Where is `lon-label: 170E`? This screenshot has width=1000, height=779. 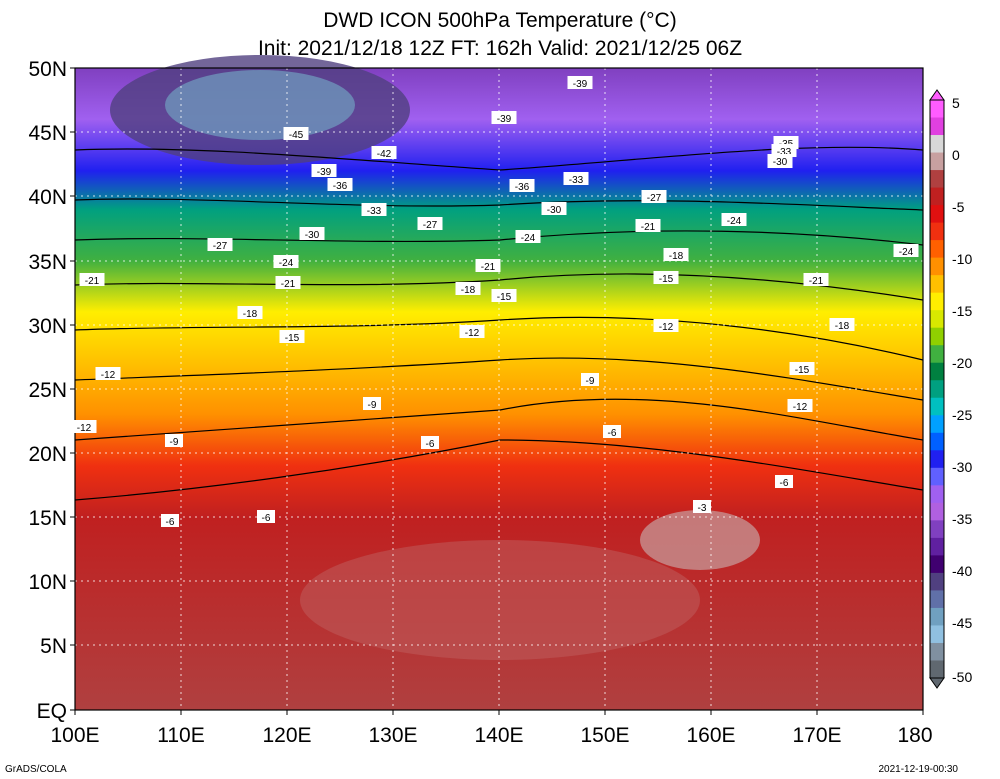 lon-label: 170E is located at coordinates (816, 735).